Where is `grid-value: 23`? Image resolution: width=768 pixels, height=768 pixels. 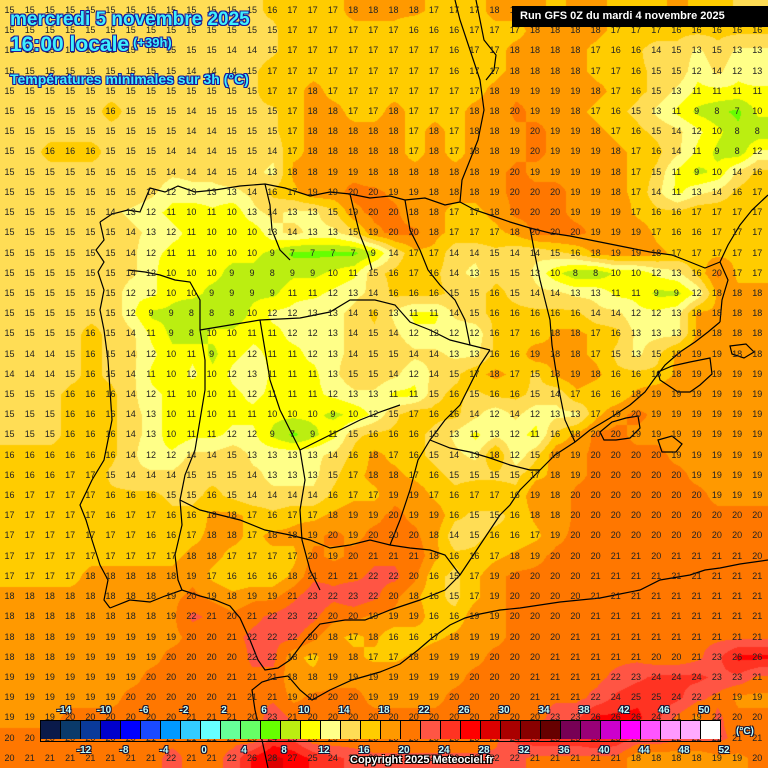 grid-value: 23 is located at coordinates (353, 596).